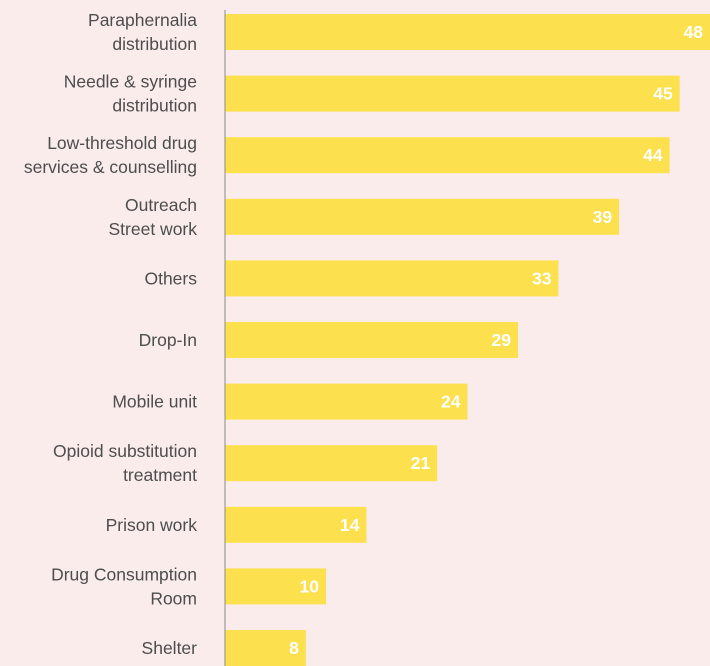 This screenshot has width=710, height=666. Describe the element at coordinates (294, 648) in the screenshot. I see `bar-value-label: 8` at that location.